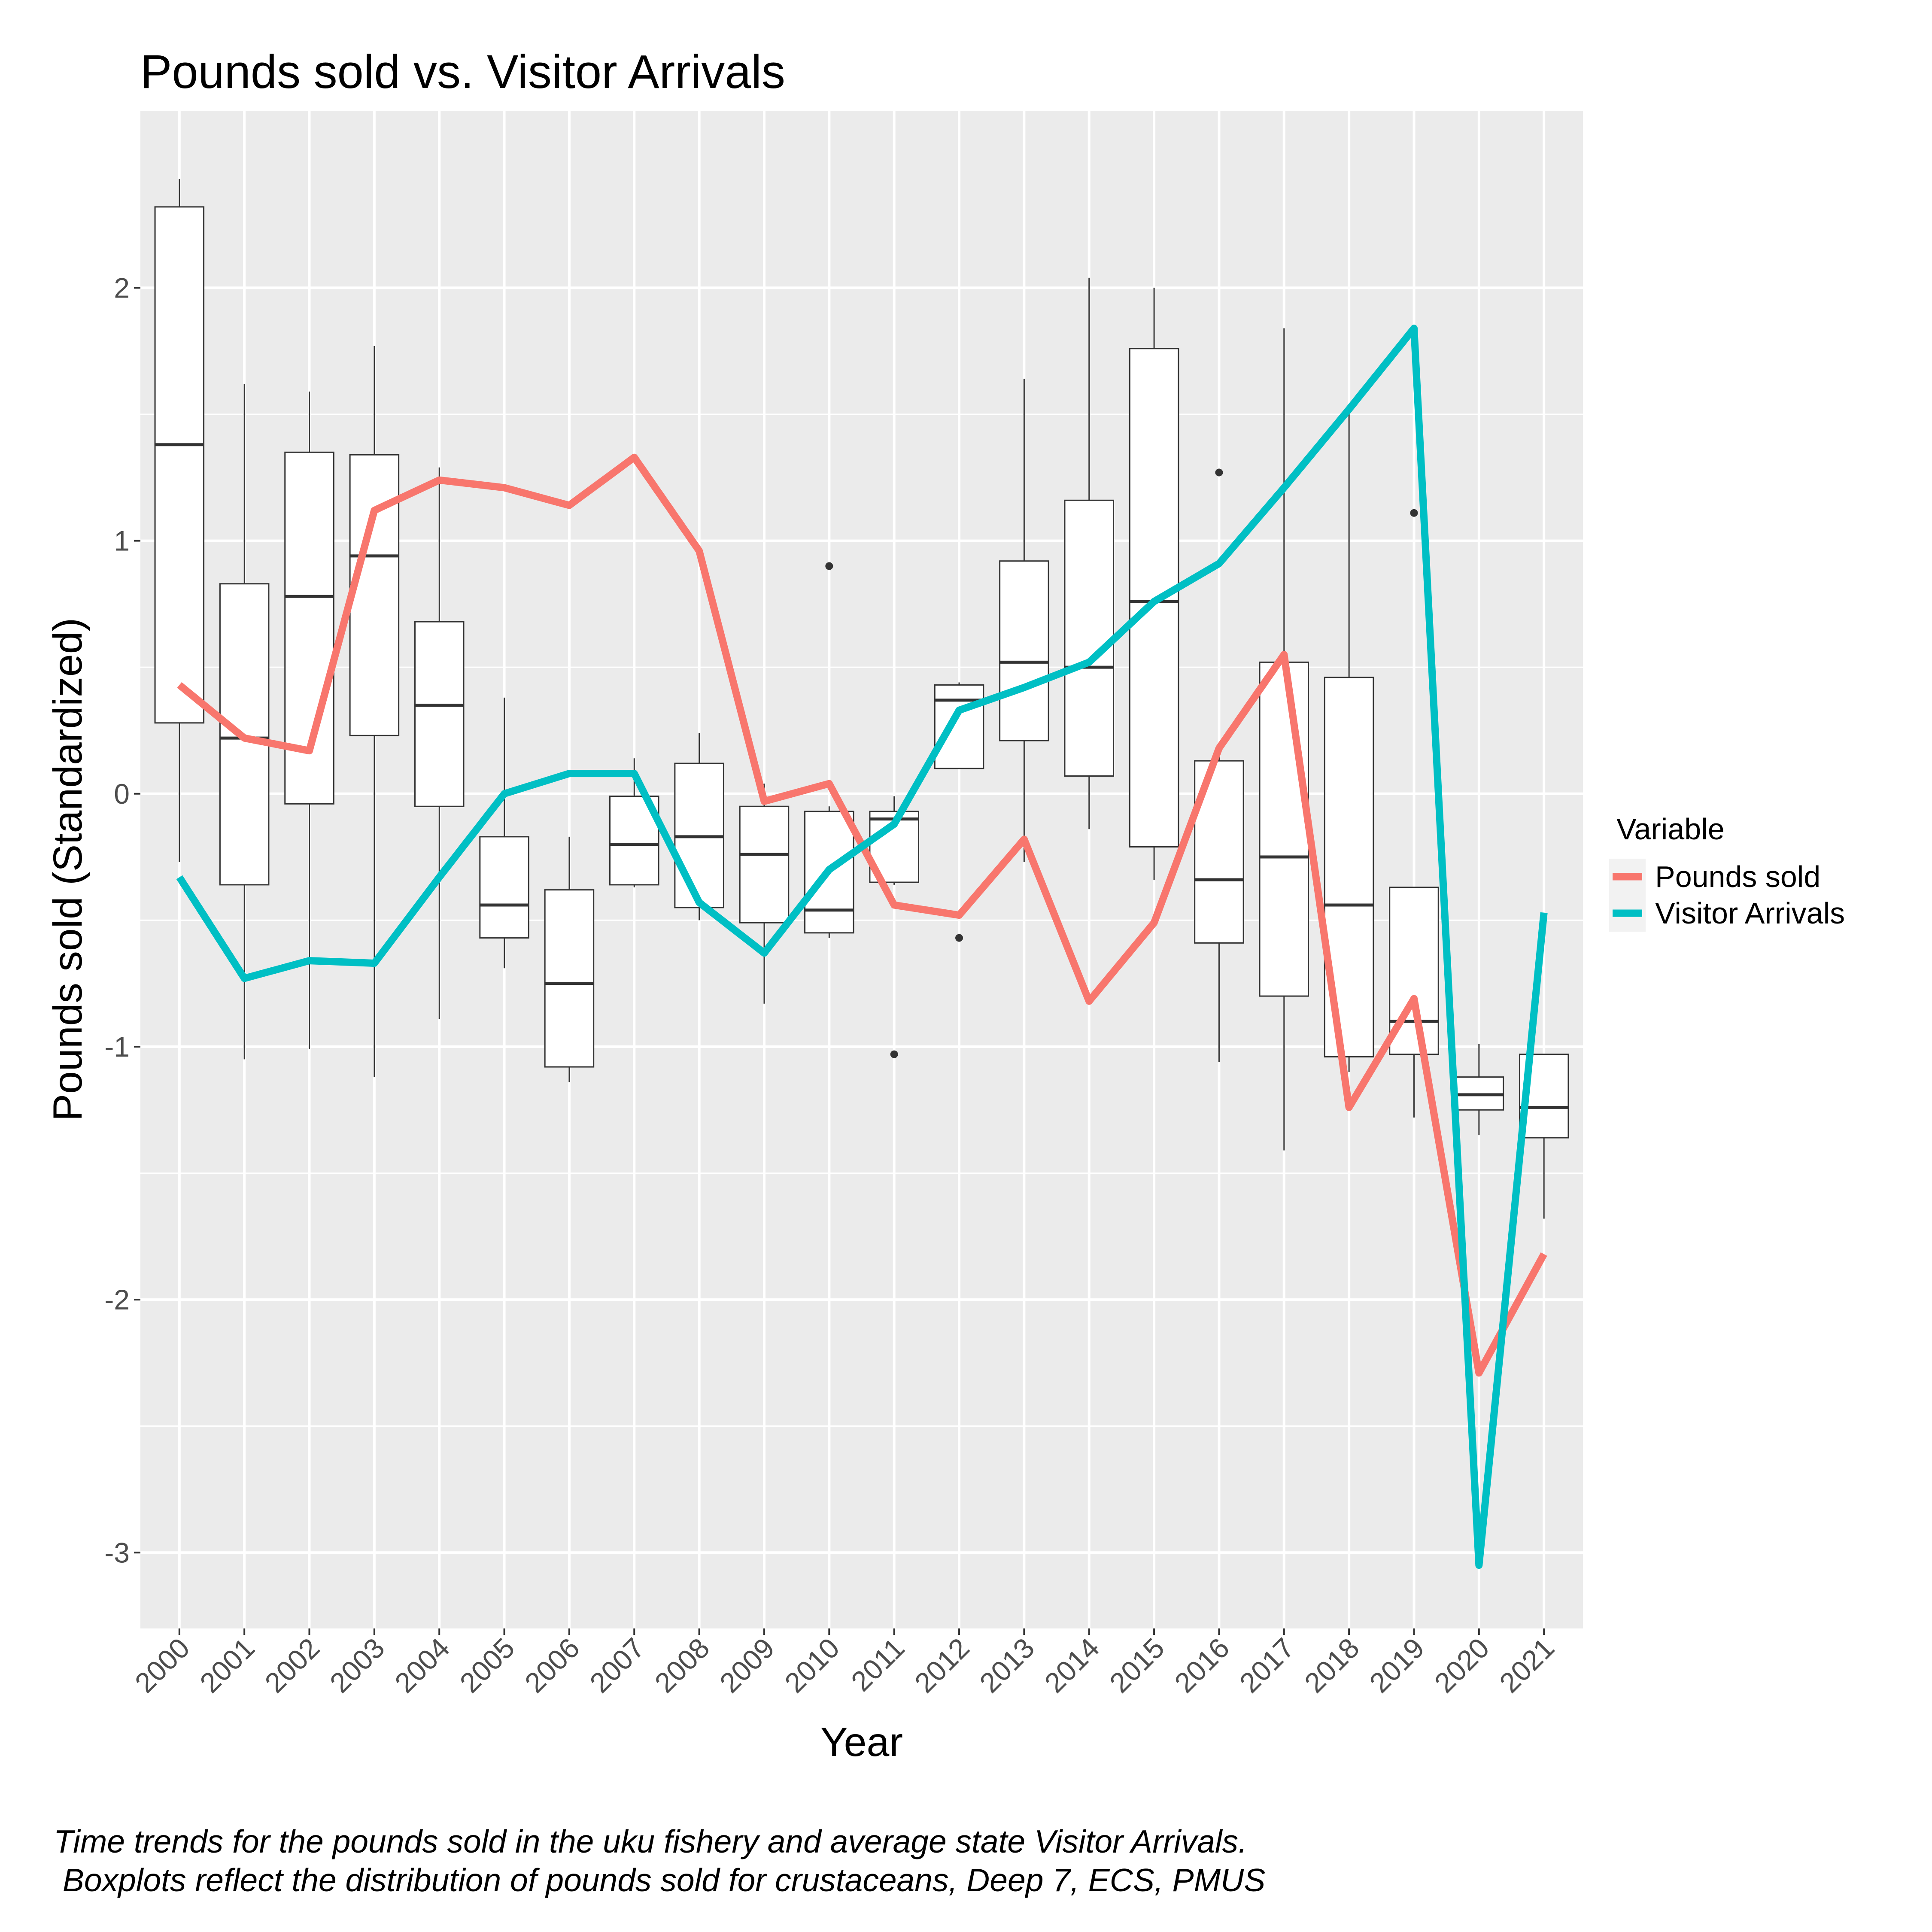  What do you see at coordinates (1006, 1665) in the screenshot?
I see `x-tick-label: 2013` at bounding box center [1006, 1665].